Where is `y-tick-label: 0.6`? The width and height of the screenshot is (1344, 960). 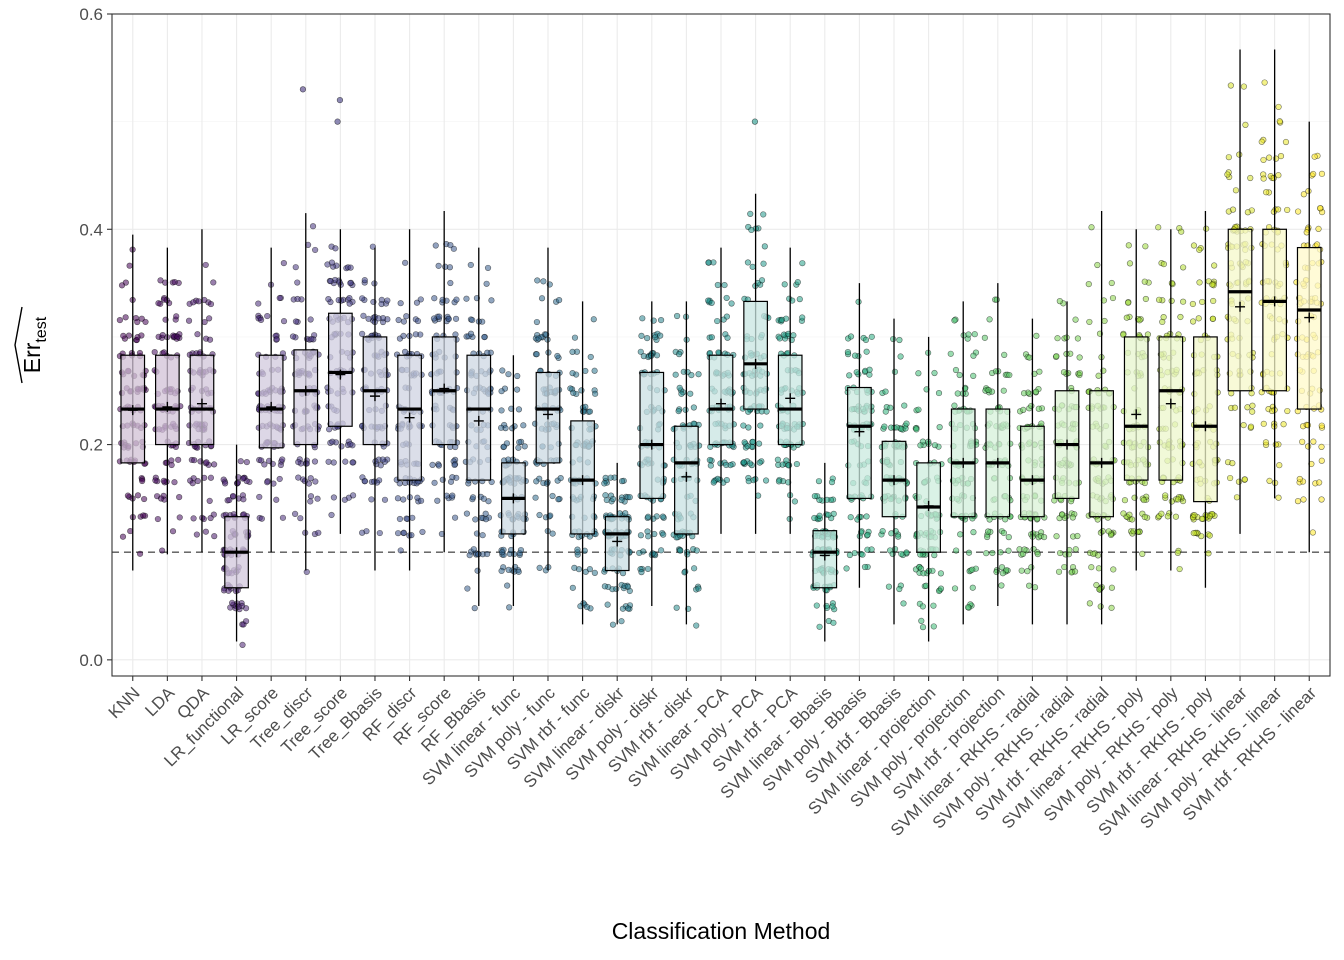
y-tick-label: 0.6 is located at coordinates (91, 14).